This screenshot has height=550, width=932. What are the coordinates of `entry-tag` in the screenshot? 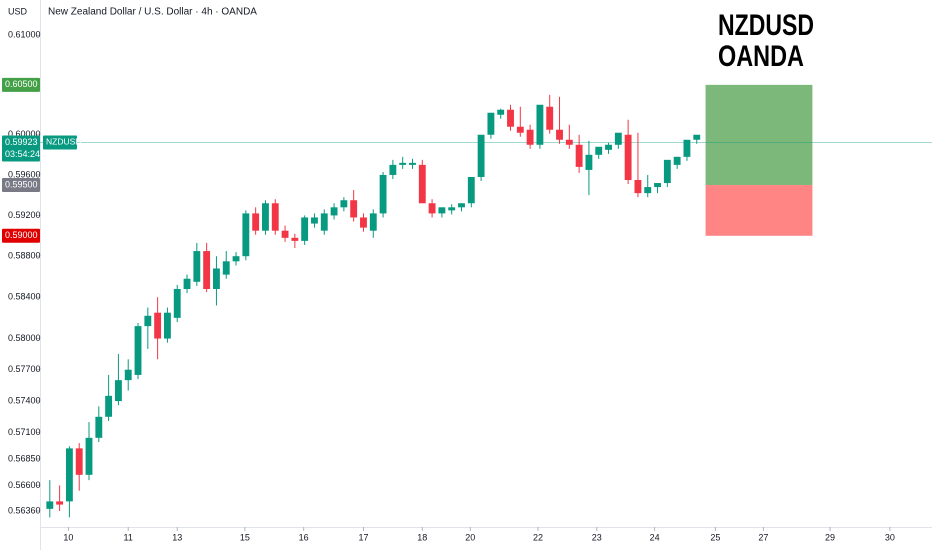 It's located at (21, 185).